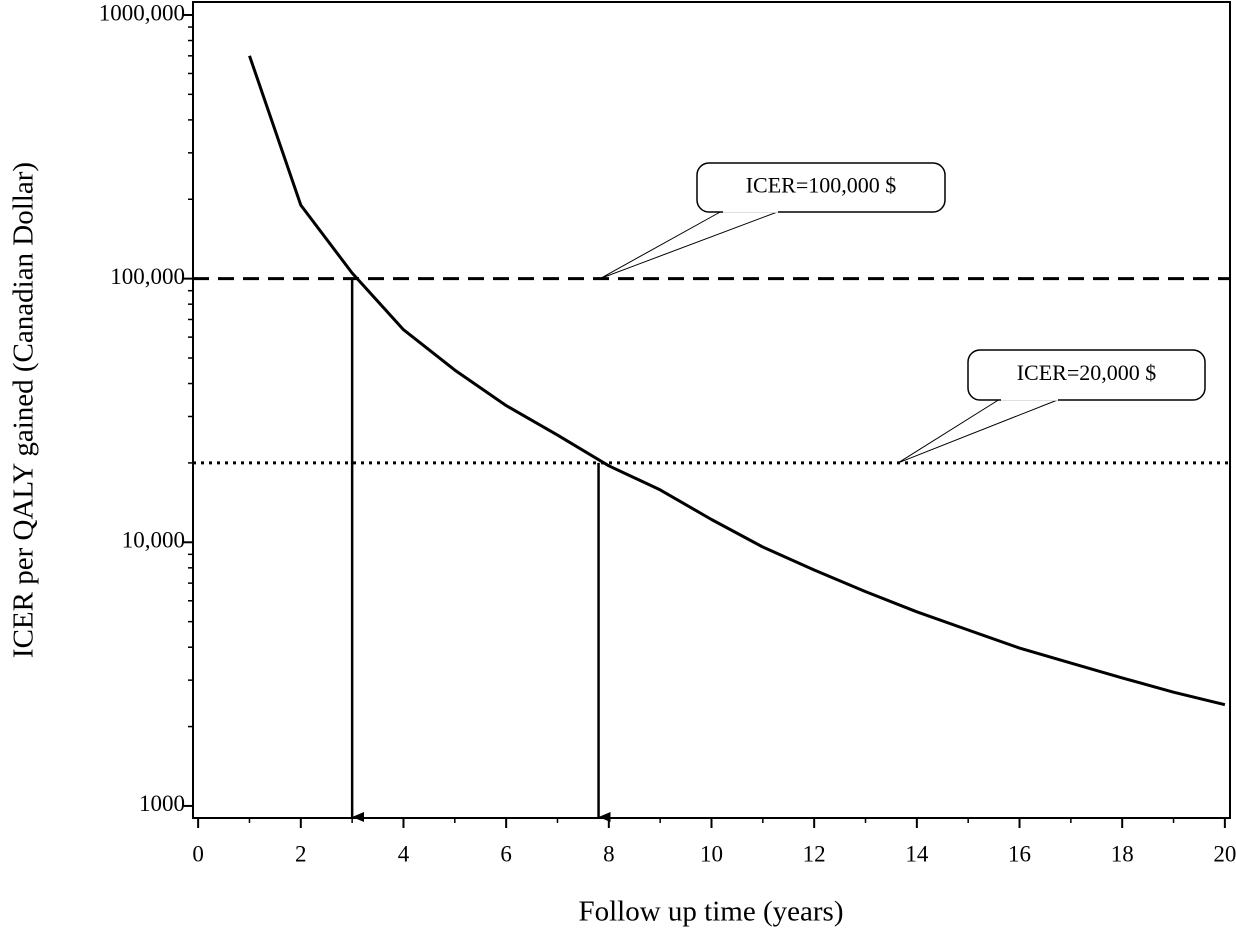 The height and width of the screenshot is (936, 1236). What do you see at coordinates (609, 853) in the screenshot?
I see `x-tick-label: 8` at bounding box center [609, 853].